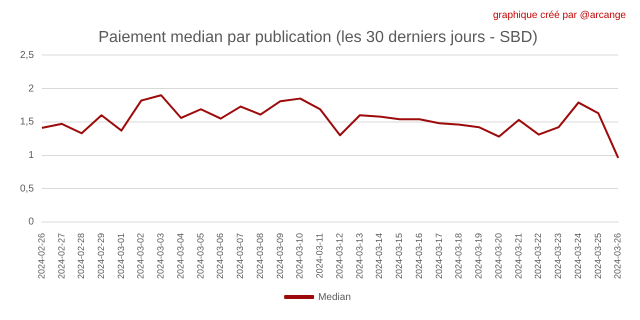 The image size is (640, 320). What do you see at coordinates (27, 122) in the screenshot?
I see `y-tick-label: 1,5` at bounding box center [27, 122].